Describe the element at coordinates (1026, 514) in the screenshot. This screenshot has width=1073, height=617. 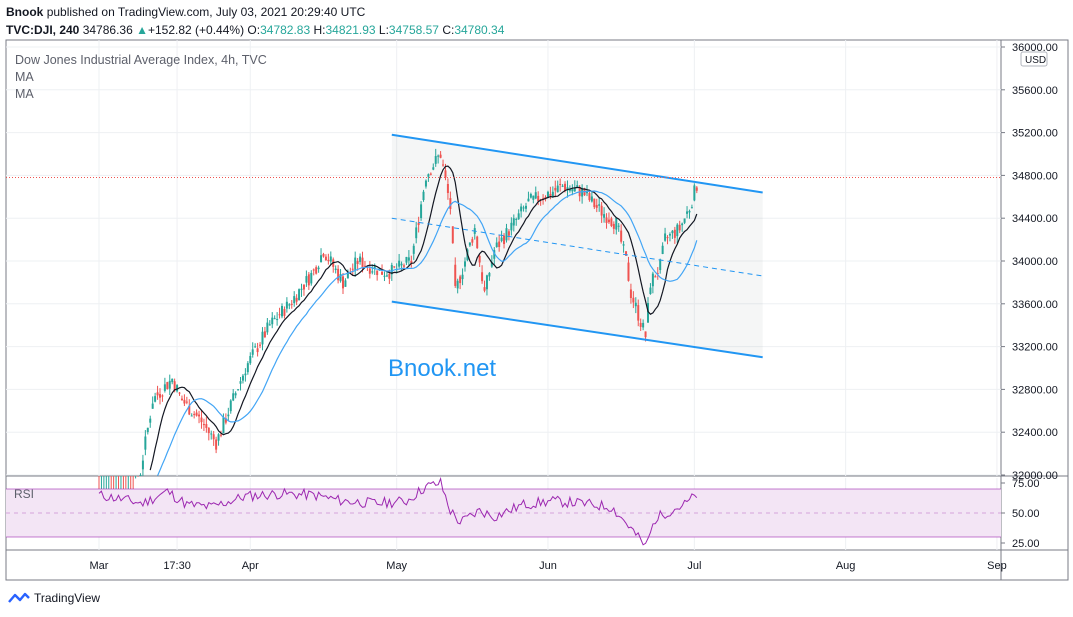
I see `rsi-tick-label: 50.00` at that location.